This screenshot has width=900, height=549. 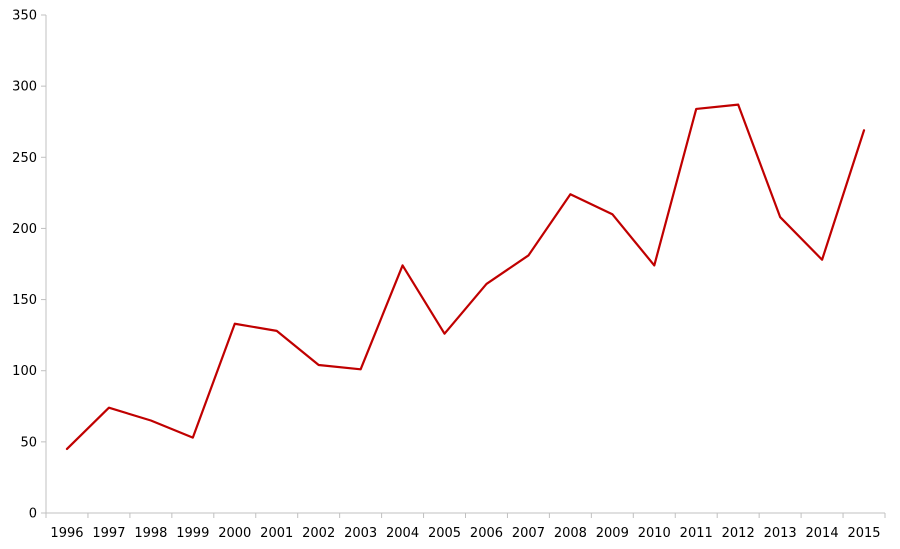 What do you see at coordinates (738, 533) in the screenshot?
I see `x-tick-label: 2012` at bounding box center [738, 533].